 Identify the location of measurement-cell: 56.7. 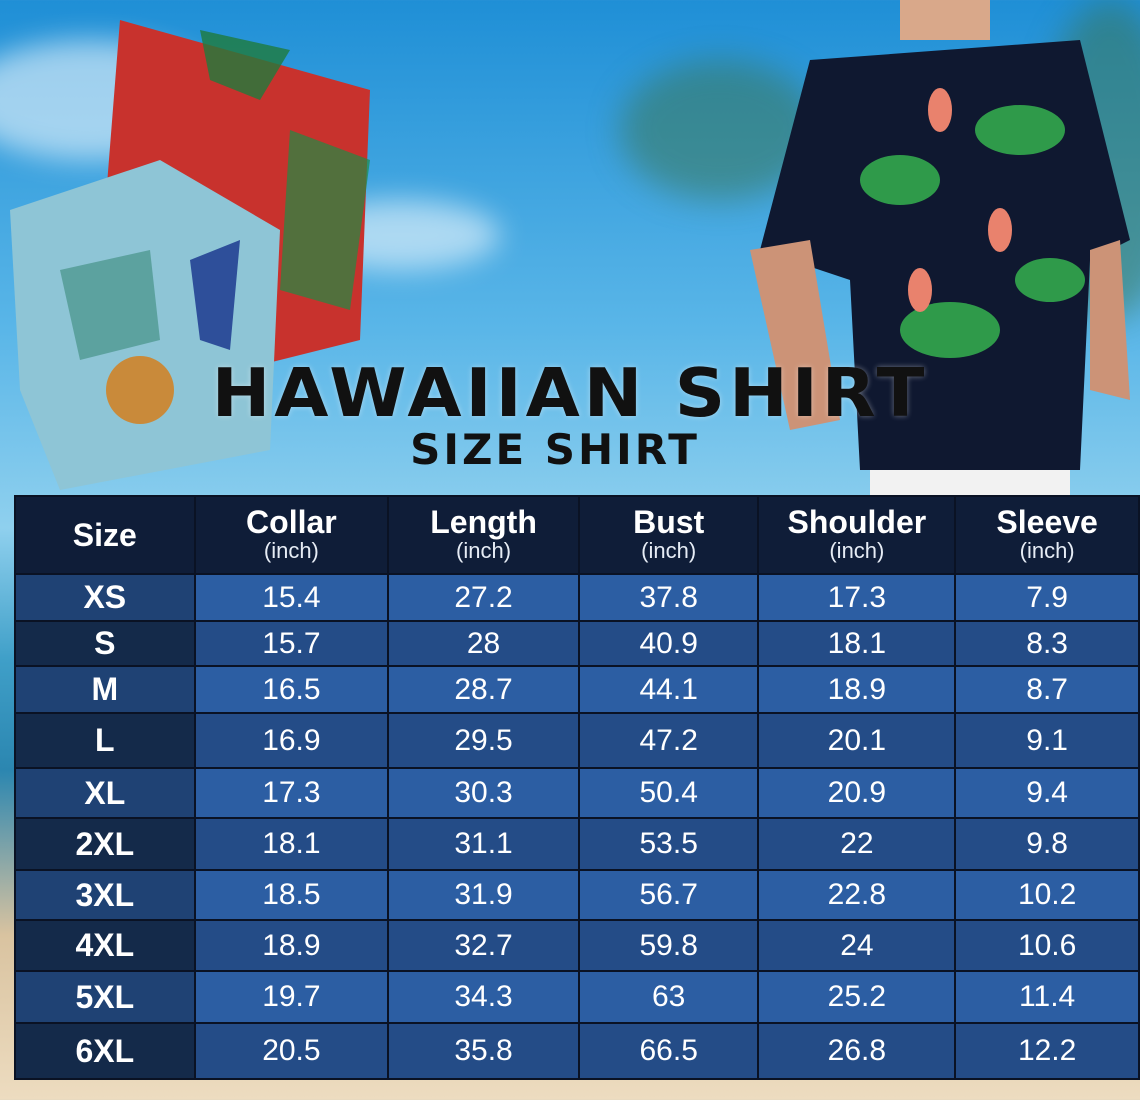
(668, 895).